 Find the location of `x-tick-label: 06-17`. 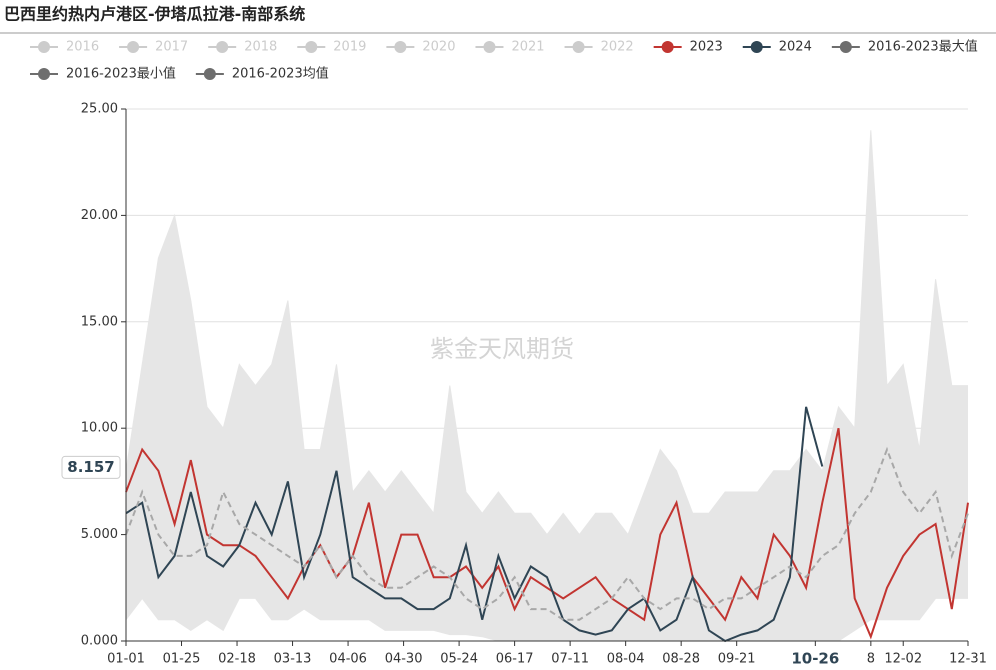

x-tick-label: 06-17 is located at coordinates (515, 659).